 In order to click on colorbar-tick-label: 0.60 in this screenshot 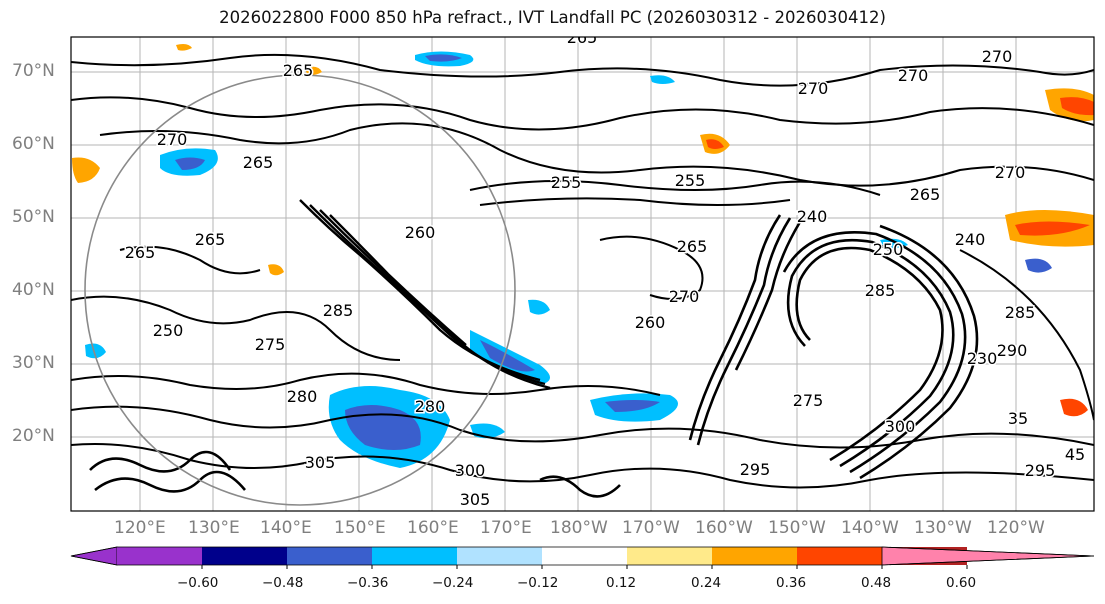, I will do `click(961, 583)`.